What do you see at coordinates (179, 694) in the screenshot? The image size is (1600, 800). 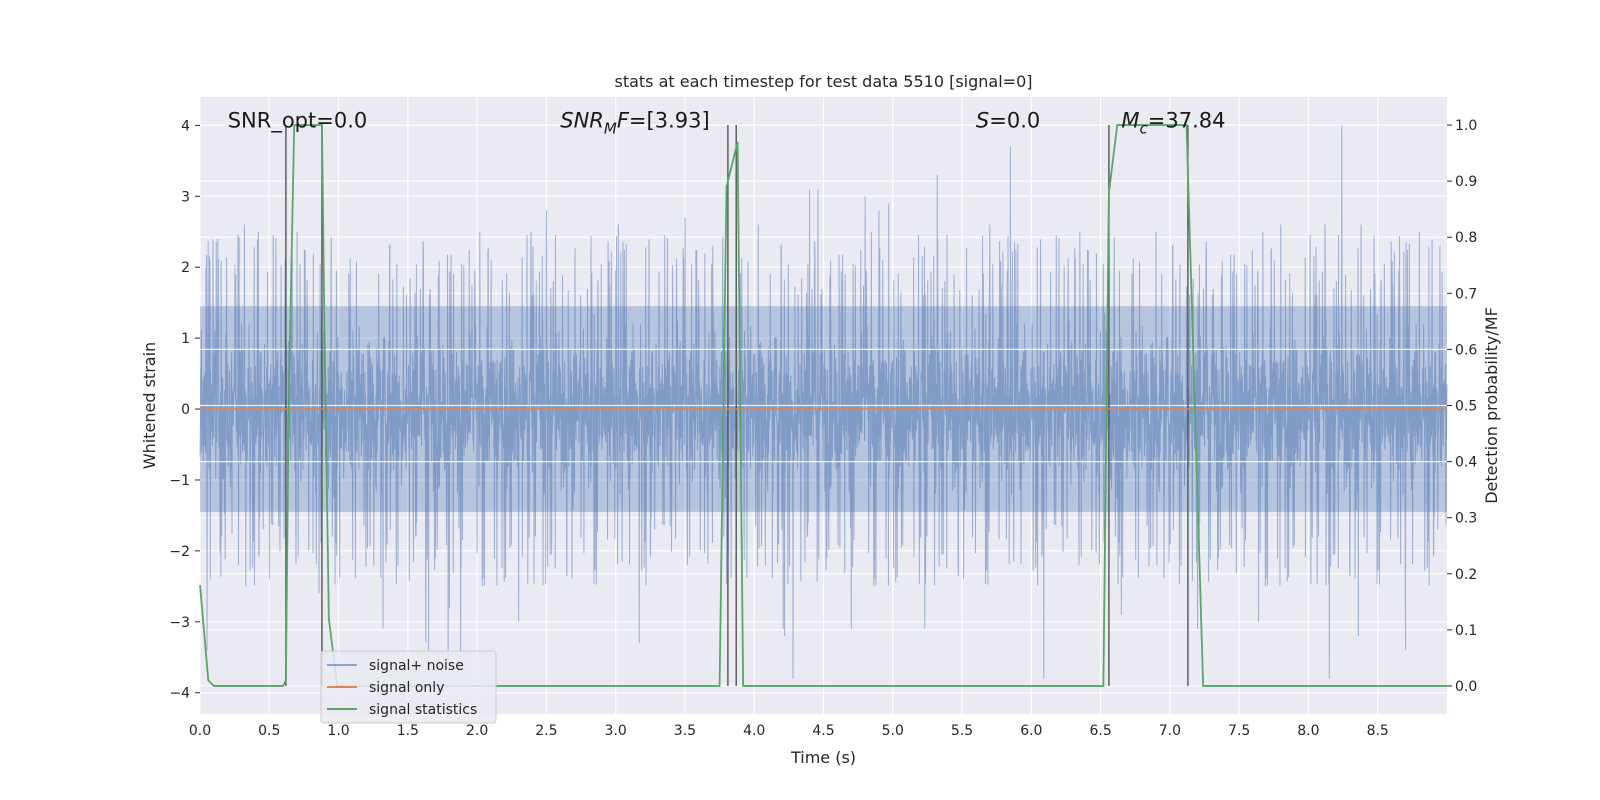 I see `y-left-tick-label: −4` at bounding box center [179, 694].